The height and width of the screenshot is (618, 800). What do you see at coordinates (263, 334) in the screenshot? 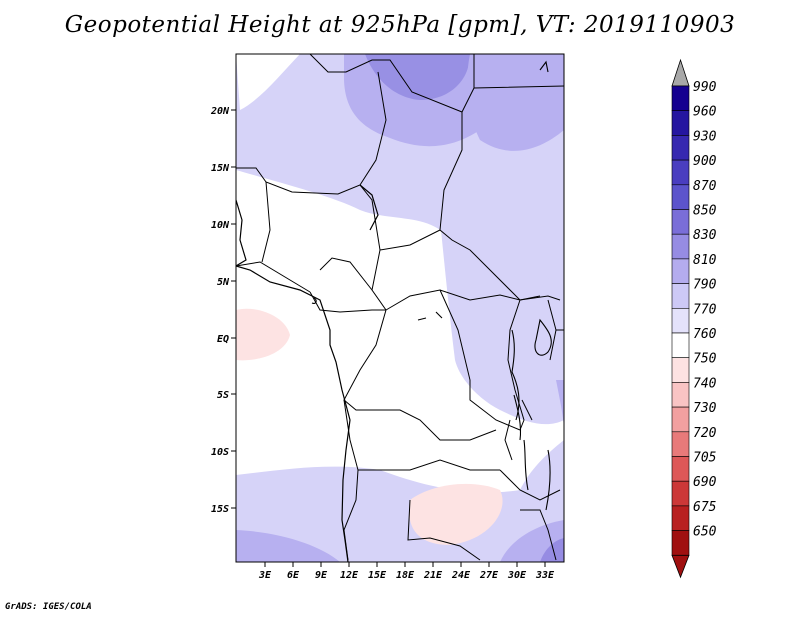
I see `fill-750-west` at bounding box center [263, 334].